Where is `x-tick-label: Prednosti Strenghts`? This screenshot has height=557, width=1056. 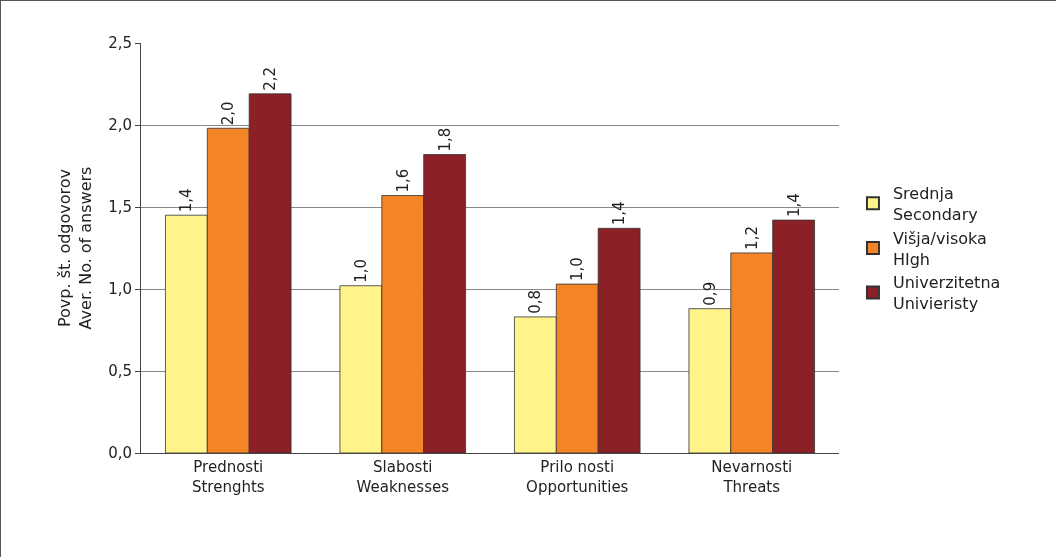
x-tick-label: Prednosti Strenghts is located at coordinates (228, 477).